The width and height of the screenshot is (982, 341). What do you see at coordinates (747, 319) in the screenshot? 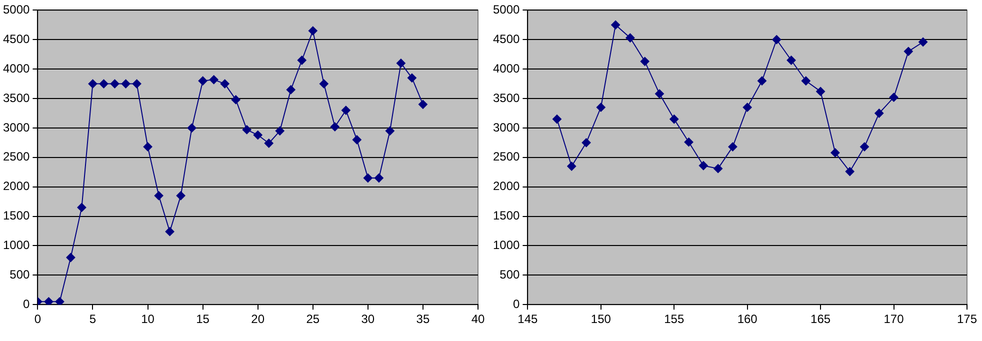
I see `x-tick-label: 160` at bounding box center [747, 319].